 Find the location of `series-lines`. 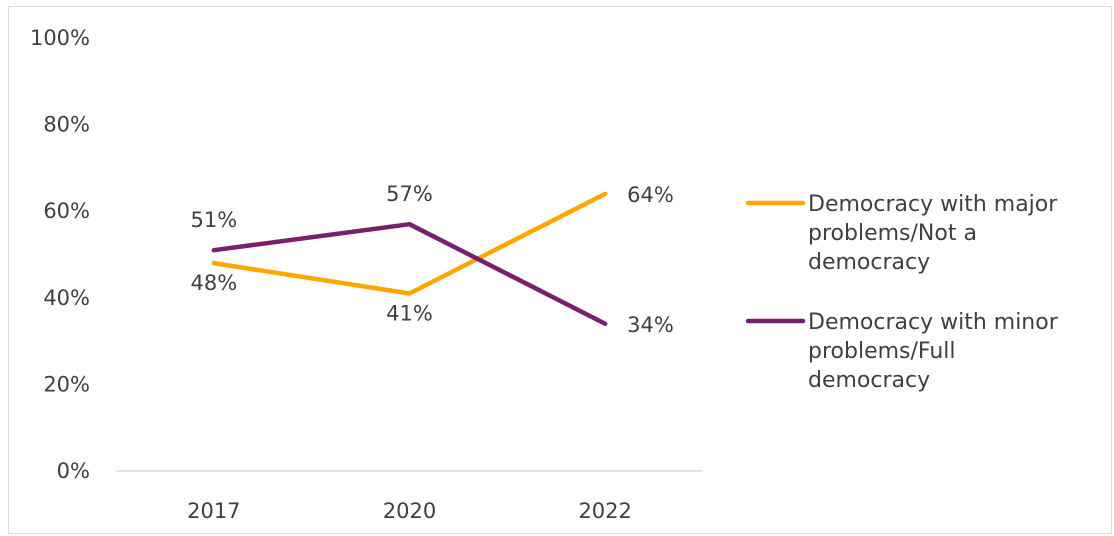

series-lines is located at coordinates (409, 259).